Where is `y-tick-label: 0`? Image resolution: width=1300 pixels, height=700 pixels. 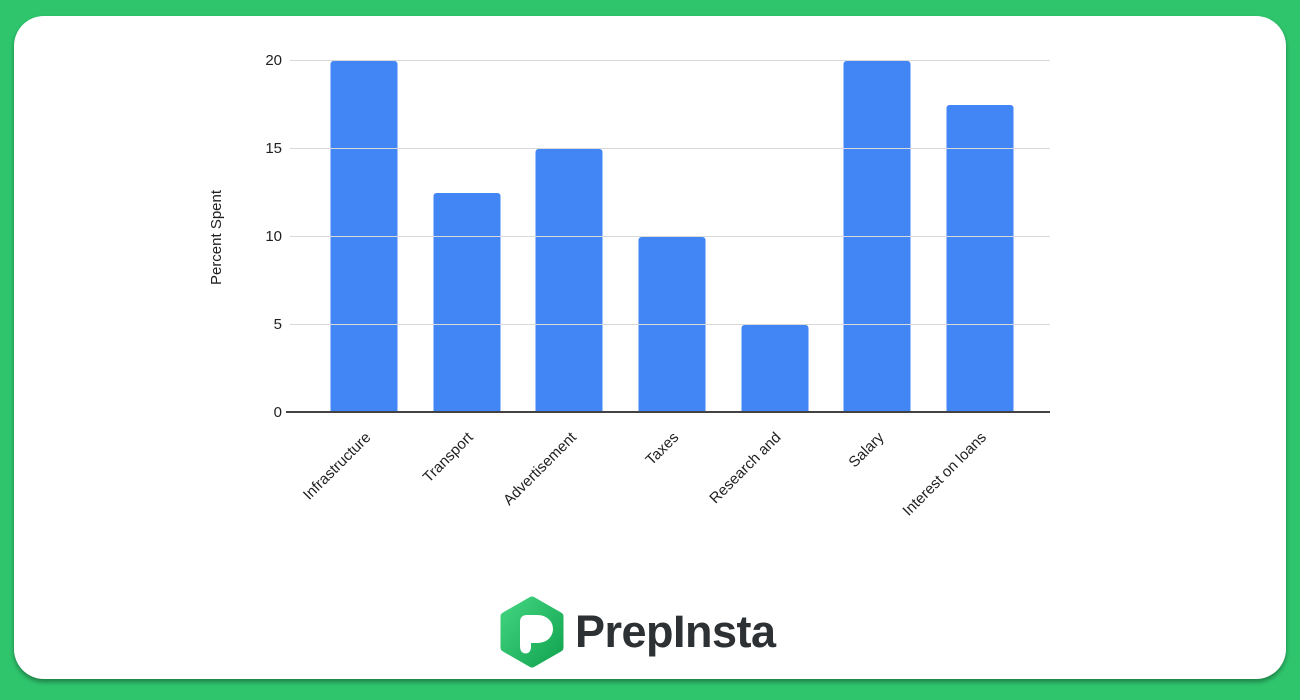
y-tick-label: 0 is located at coordinates (277, 412).